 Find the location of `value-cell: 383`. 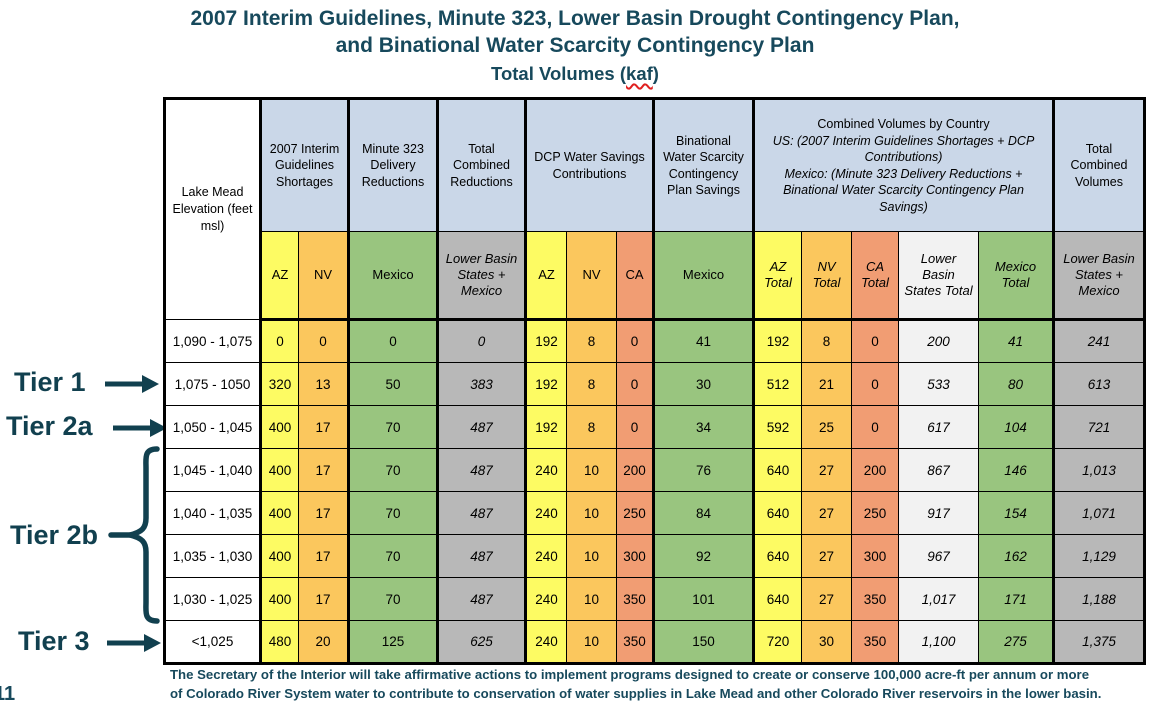

value-cell: 383 is located at coordinates (481, 384).